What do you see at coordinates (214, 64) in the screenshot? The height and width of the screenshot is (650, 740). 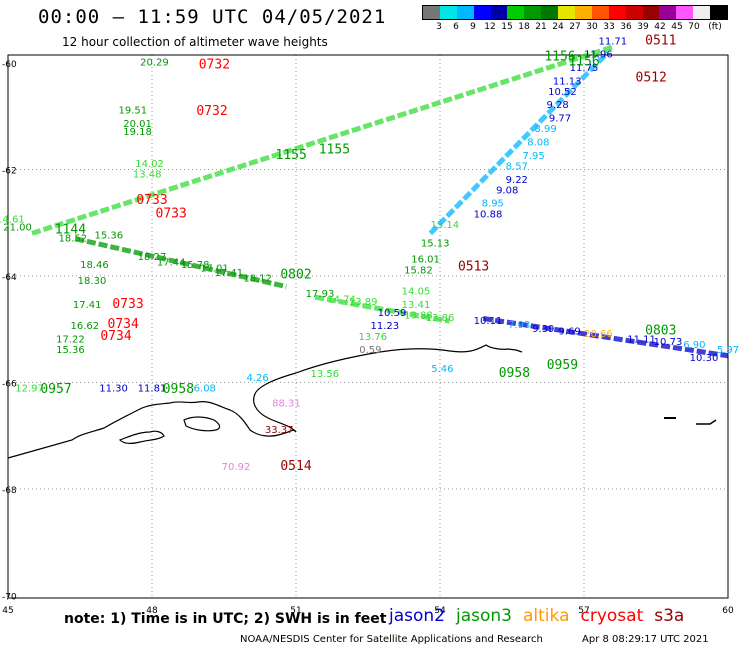 I see `pass-time-label: 0732` at bounding box center [214, 64].